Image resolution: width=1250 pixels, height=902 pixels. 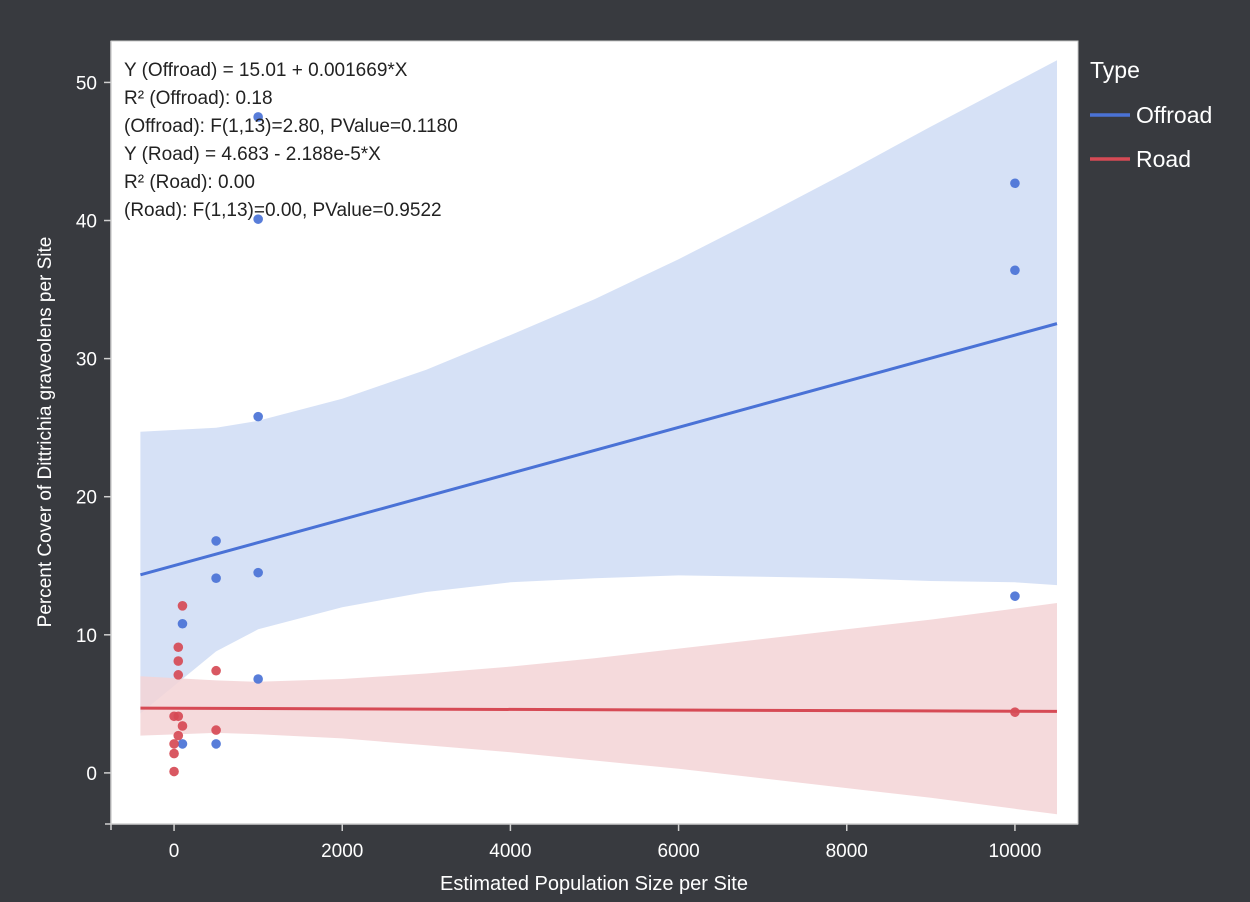 I want to click on regression-annotation-line: (Offroad): F(1,13)=2.80, PValue=0.1180, so click(x=291, y=126).